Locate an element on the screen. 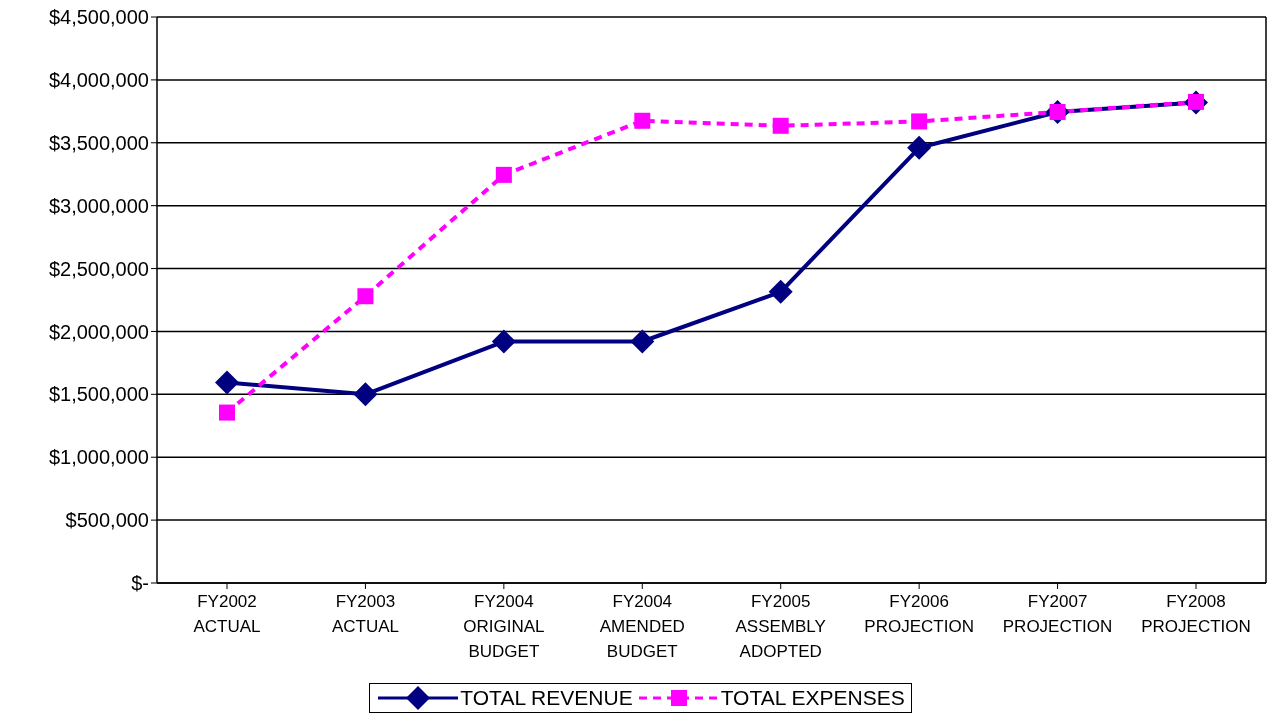 The height and width of the screenshot is (717, 1281). legend-label: TOTAL EXPENSES is located at coordinates (812, 698).